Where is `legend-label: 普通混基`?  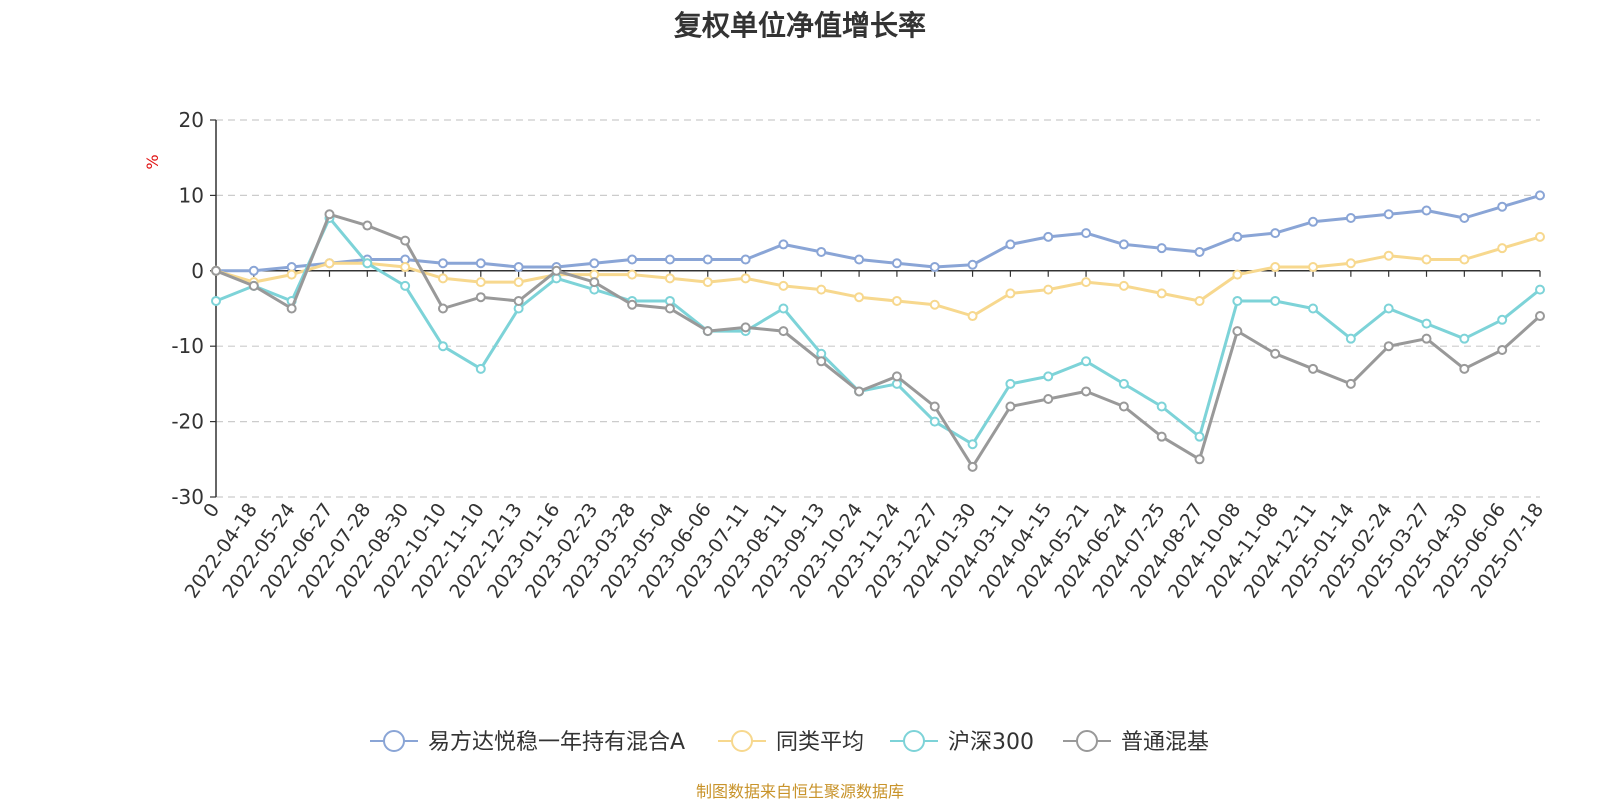 legend-label: 普通混基 is located at coordinates (1165, 742).